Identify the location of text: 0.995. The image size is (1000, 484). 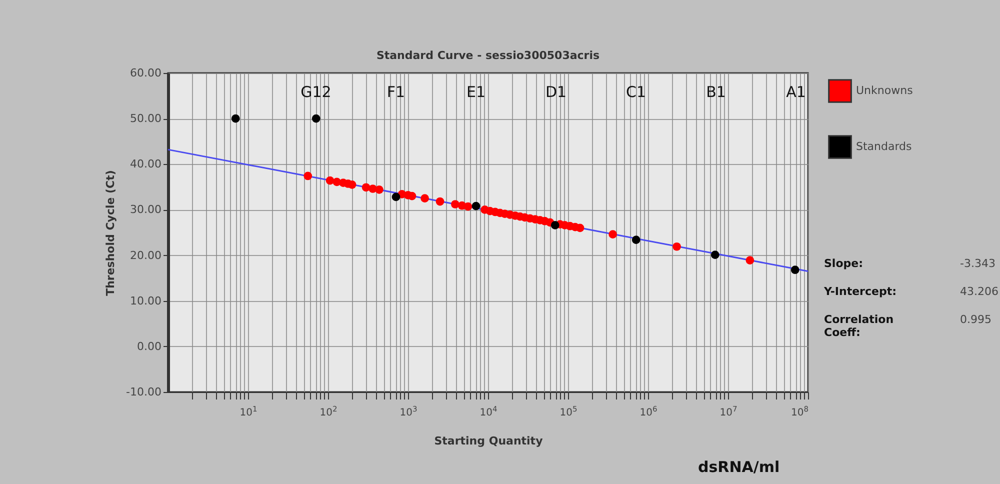
(976, 319).